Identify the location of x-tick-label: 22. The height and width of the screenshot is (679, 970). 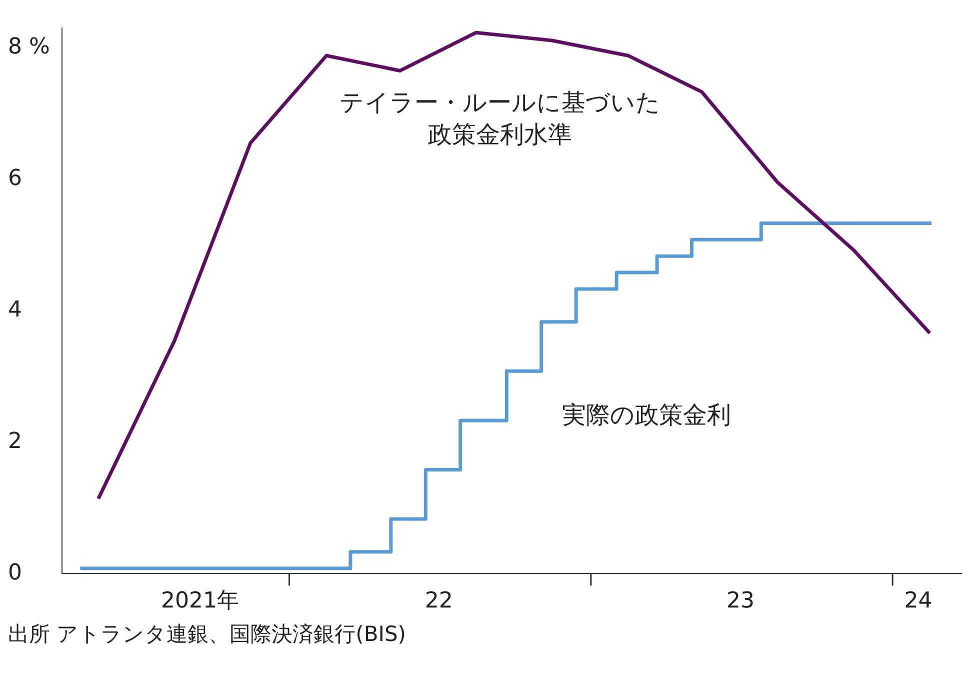
(438, 601).